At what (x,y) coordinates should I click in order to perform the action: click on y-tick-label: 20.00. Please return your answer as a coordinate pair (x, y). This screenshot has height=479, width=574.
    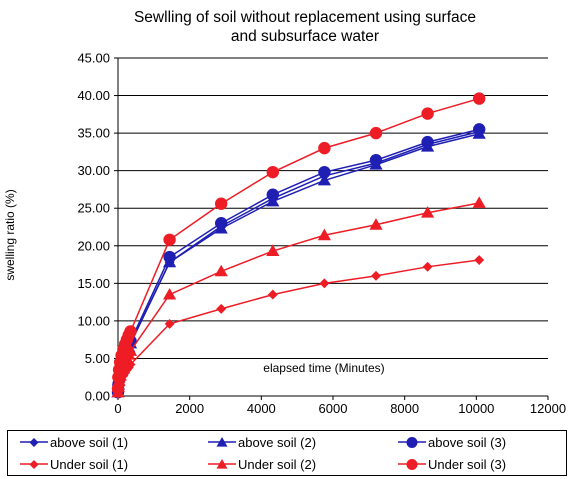
    Looking at the image, I should click on (93, 245).